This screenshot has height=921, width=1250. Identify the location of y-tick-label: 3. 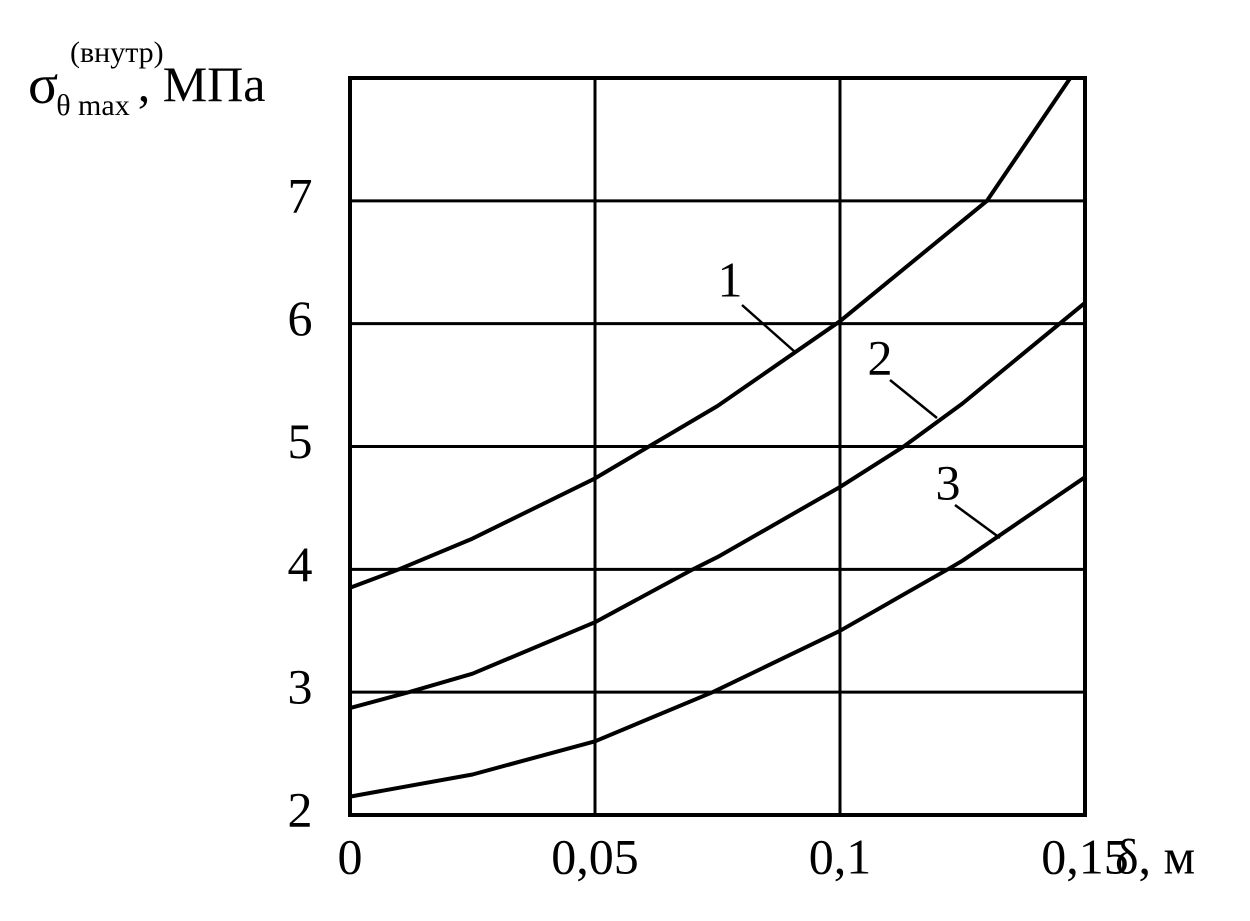
(300, 687).